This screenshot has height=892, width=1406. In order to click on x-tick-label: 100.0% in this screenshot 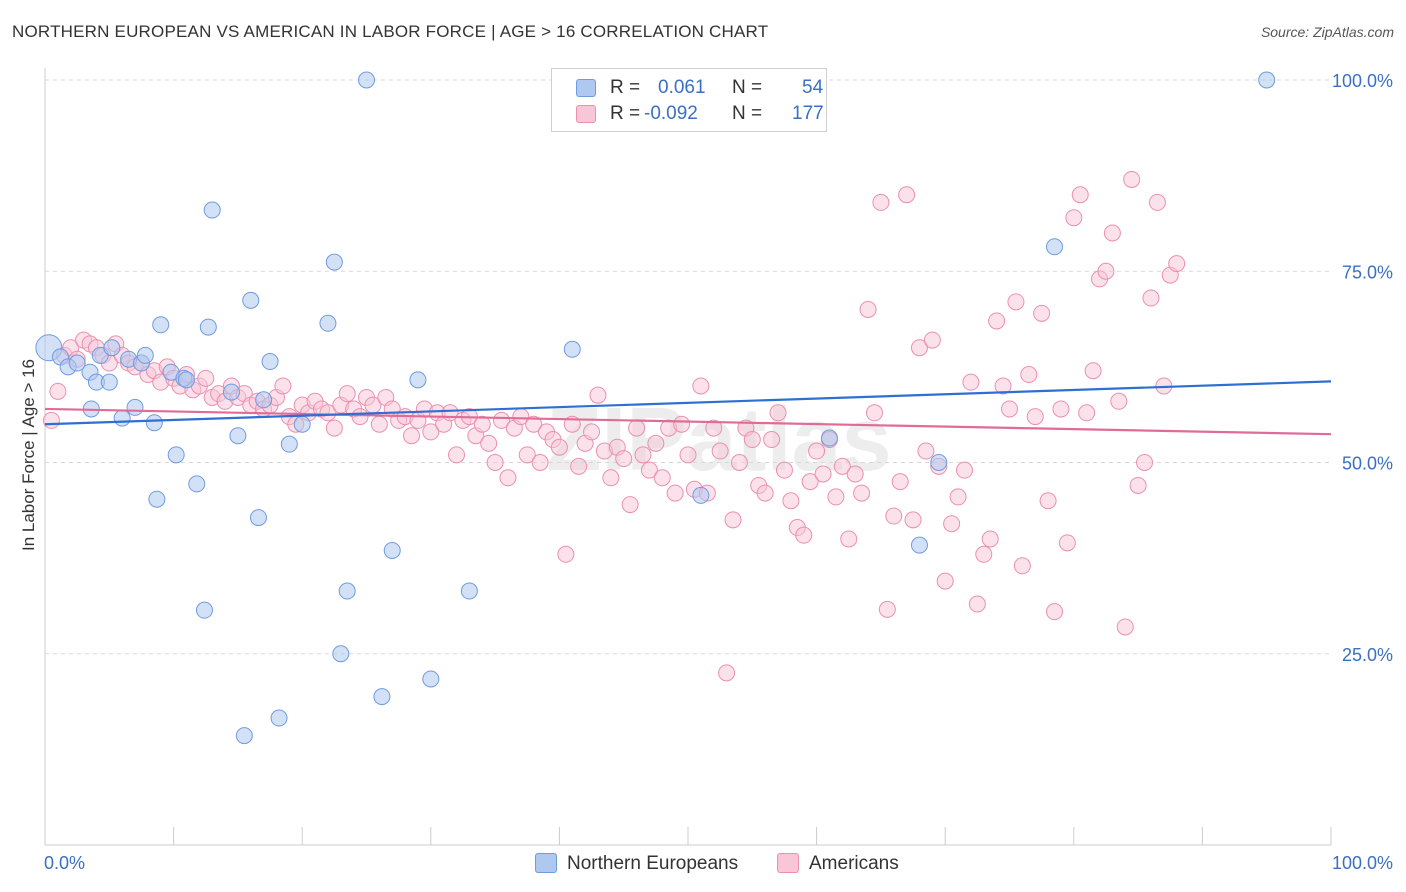, I will do `click(1362, 863)`.